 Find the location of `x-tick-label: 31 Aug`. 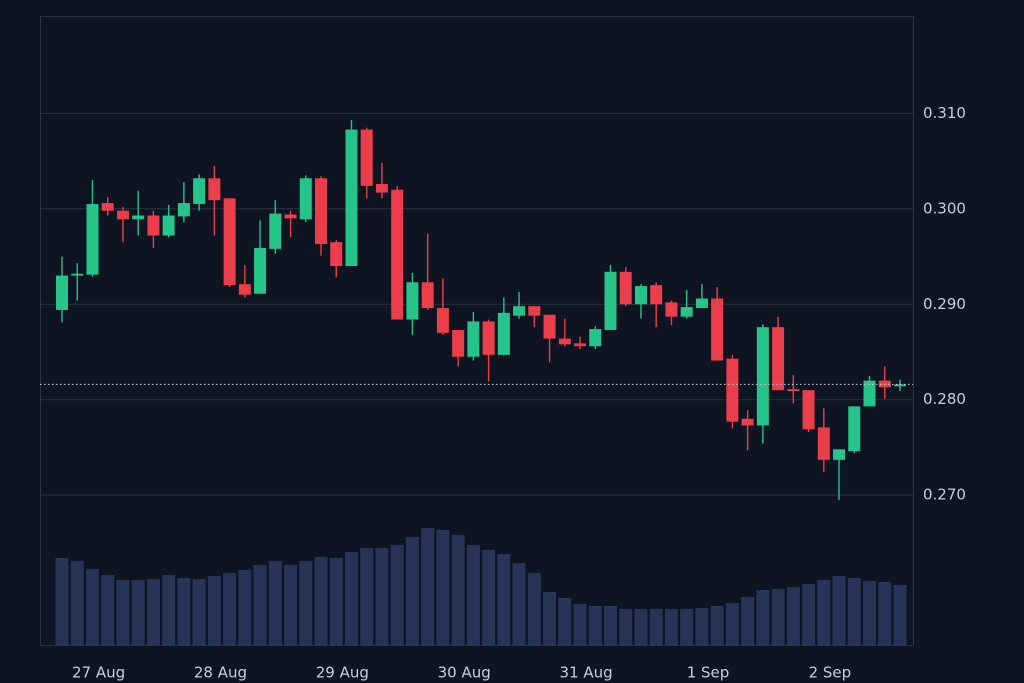

x-tick-label: 31 Aug is located at coordinates (586, 673).